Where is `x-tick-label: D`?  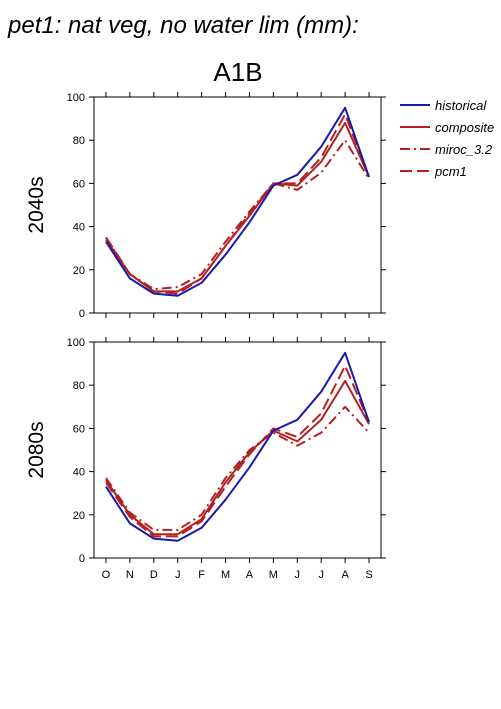
x-tick-label: D is located at coordinates (154, 575).